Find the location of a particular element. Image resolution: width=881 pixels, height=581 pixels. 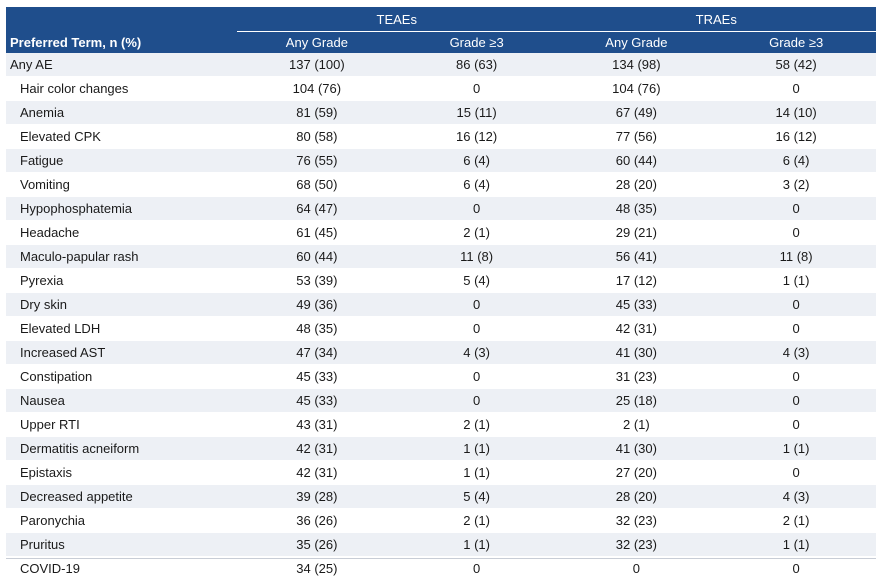

header-blank-cell is located at coordinates (121, 19).